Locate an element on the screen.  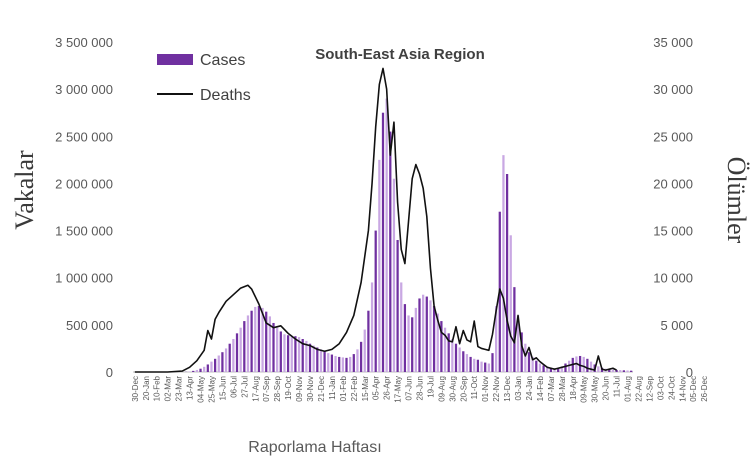
x-tick-label: 30-Nov is located at coordinates (310, 389).